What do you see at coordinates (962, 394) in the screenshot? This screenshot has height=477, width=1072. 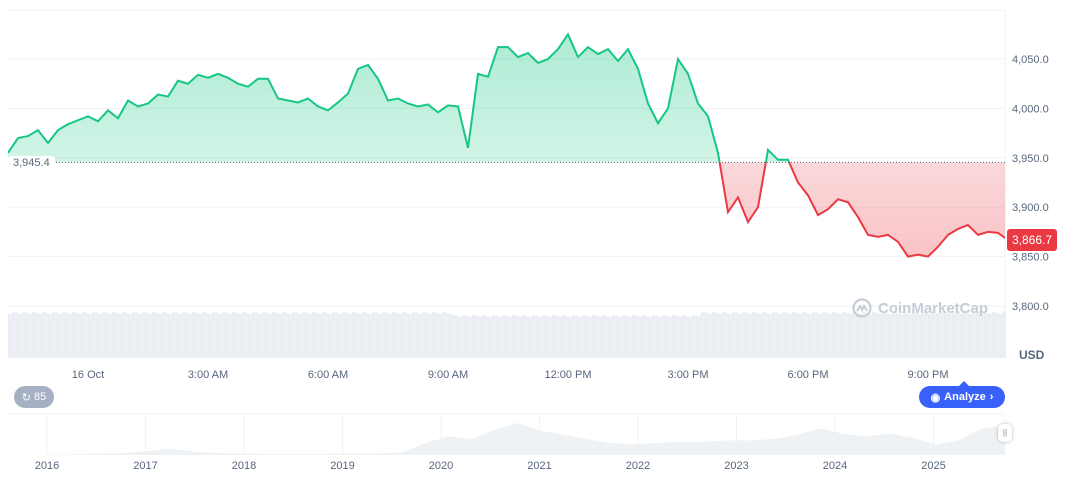 I see `analyze-button: ◉ Analyze ›` at bounding box center [962, 394].